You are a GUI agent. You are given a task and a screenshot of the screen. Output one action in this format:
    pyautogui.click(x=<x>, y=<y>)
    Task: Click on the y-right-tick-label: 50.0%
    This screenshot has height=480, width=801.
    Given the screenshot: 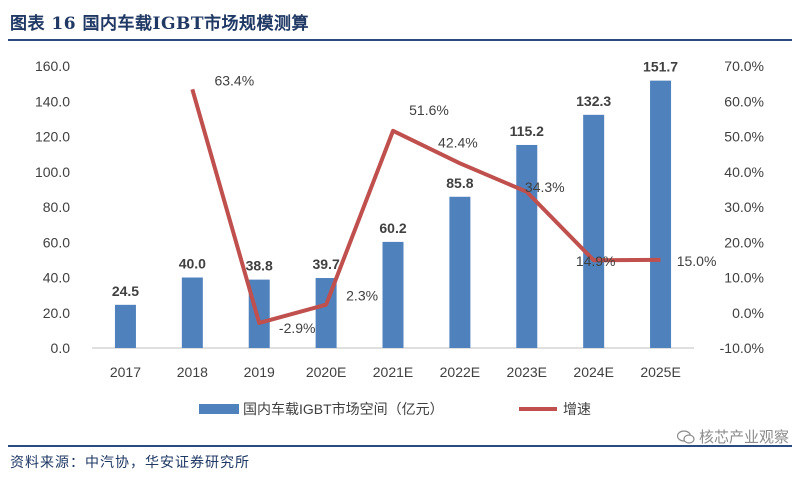 What is the action you would take?
    pyautogui.click(x=744, y=137)
    